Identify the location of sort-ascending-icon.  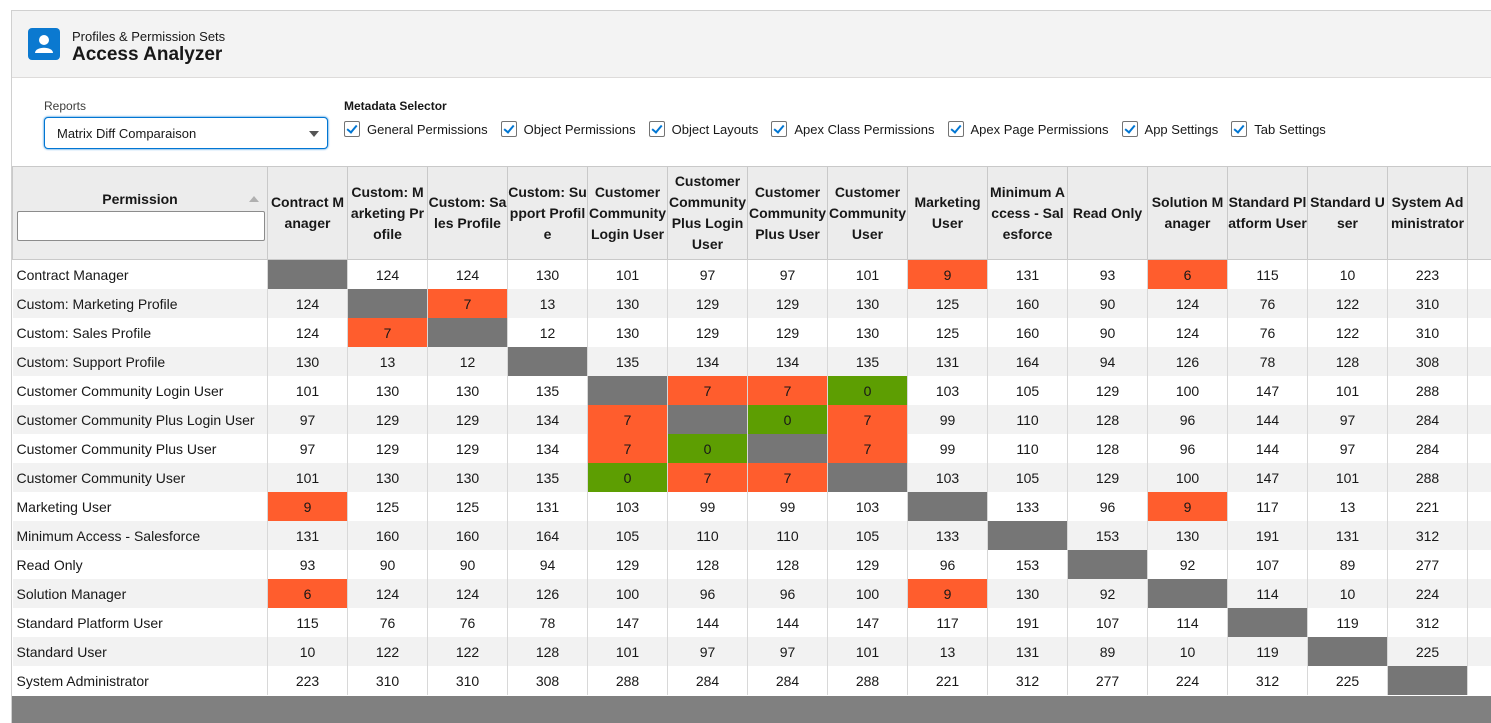
(254, 199).